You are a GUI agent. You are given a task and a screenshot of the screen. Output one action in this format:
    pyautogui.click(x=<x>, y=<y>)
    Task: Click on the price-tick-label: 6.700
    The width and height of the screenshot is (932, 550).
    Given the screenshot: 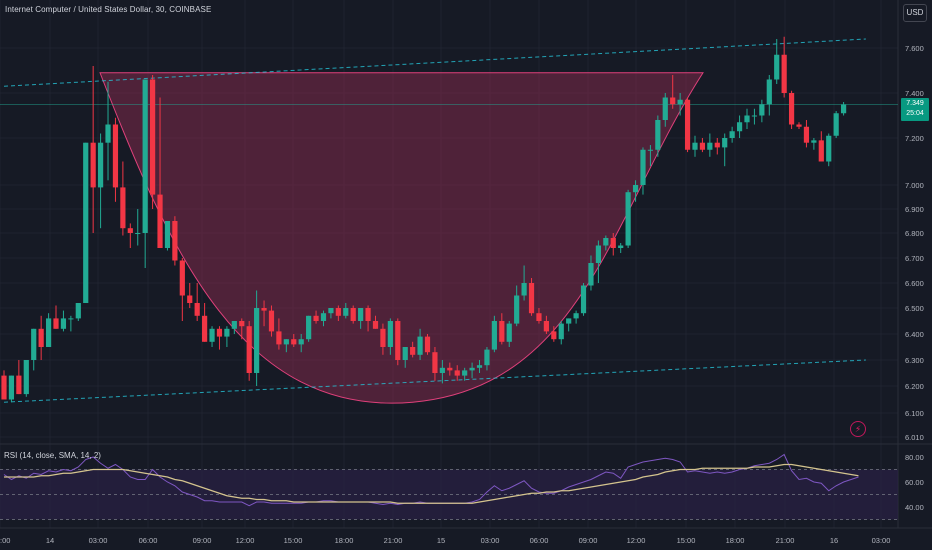 What is the action you would take?
    pyautogui.click(x=914, y=258)
    